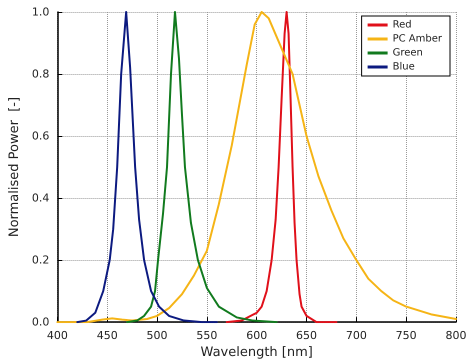  What do you see at coordinates (41, 260) in the screenshot?
I see `y-tick-label: 0.2` at bounding box center [41, 260].